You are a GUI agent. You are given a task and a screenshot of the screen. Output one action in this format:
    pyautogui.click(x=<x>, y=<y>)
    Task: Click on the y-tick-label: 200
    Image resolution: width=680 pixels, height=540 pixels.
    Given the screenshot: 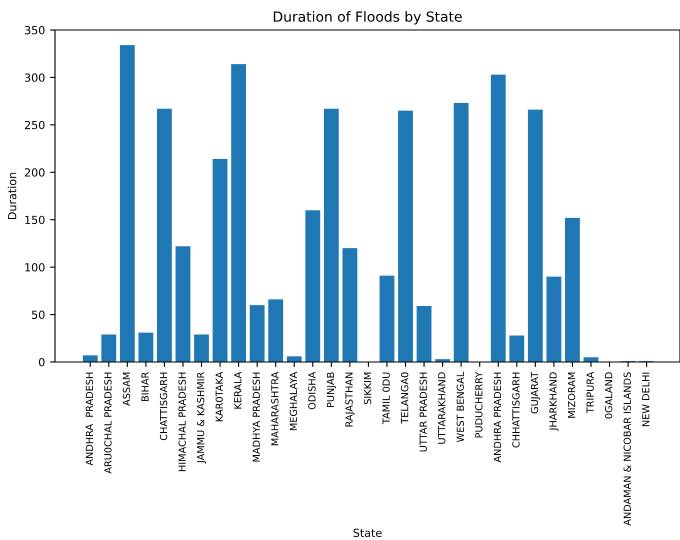 What is the action you would take?
    pyautogui.click(x=34, y=172)
    